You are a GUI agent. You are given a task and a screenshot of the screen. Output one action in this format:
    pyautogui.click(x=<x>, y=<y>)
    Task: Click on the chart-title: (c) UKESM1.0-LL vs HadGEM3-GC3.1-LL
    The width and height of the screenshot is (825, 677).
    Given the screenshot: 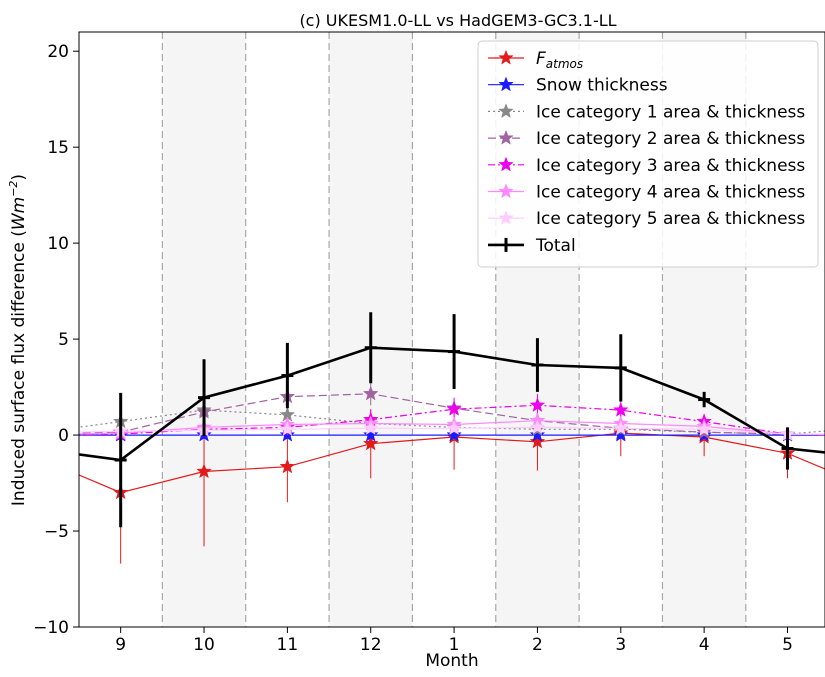 What is the action you would take?
    pyautogui.click(x=457, y=20)
    